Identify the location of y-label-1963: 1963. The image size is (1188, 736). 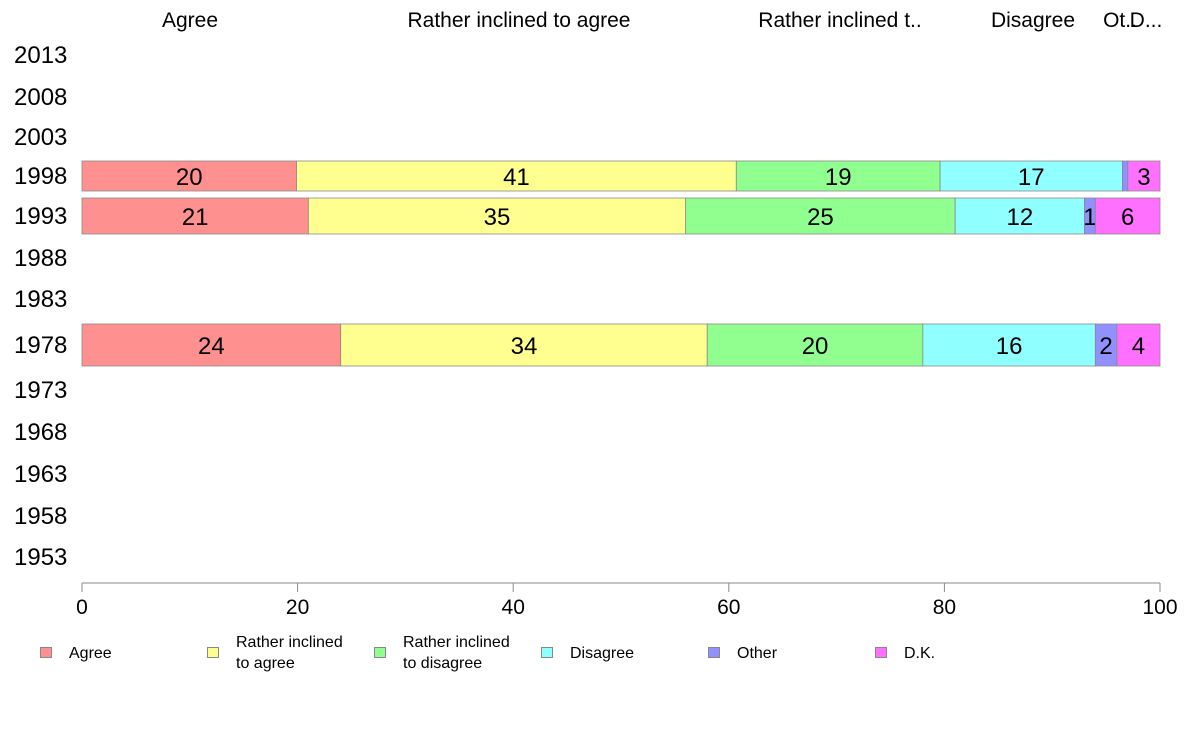
(40, 474).